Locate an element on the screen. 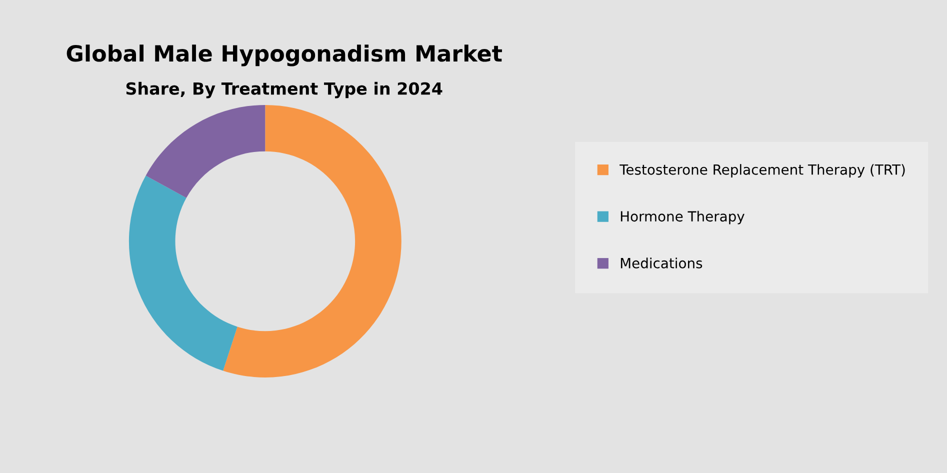 The image size is (947, 473). legend-label: Medications is located at coordinates (661, 263).